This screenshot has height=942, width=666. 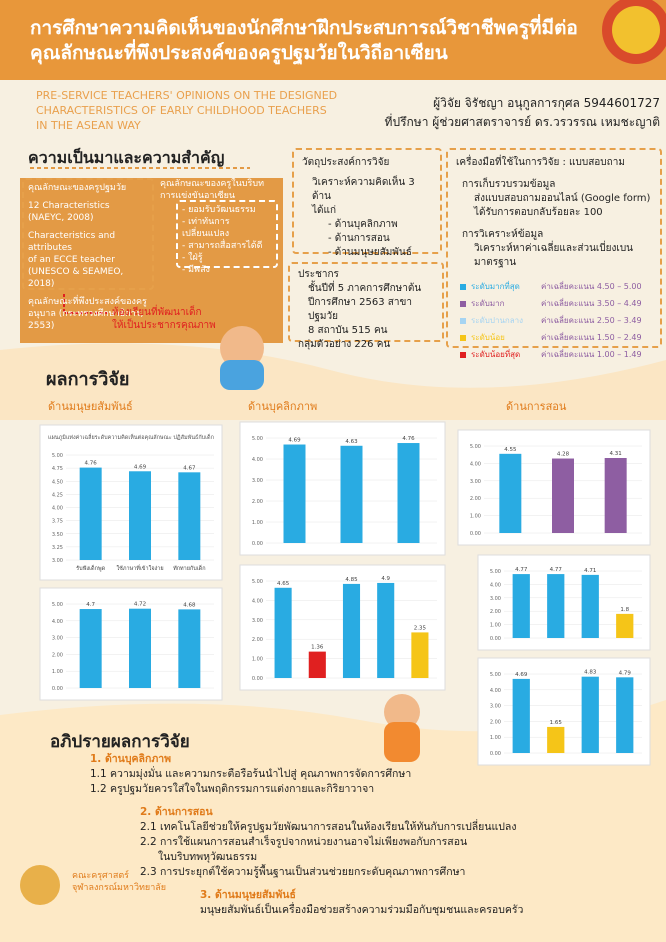 I want to click on objective-line: ได้แก่, so click(x=324, y=210).